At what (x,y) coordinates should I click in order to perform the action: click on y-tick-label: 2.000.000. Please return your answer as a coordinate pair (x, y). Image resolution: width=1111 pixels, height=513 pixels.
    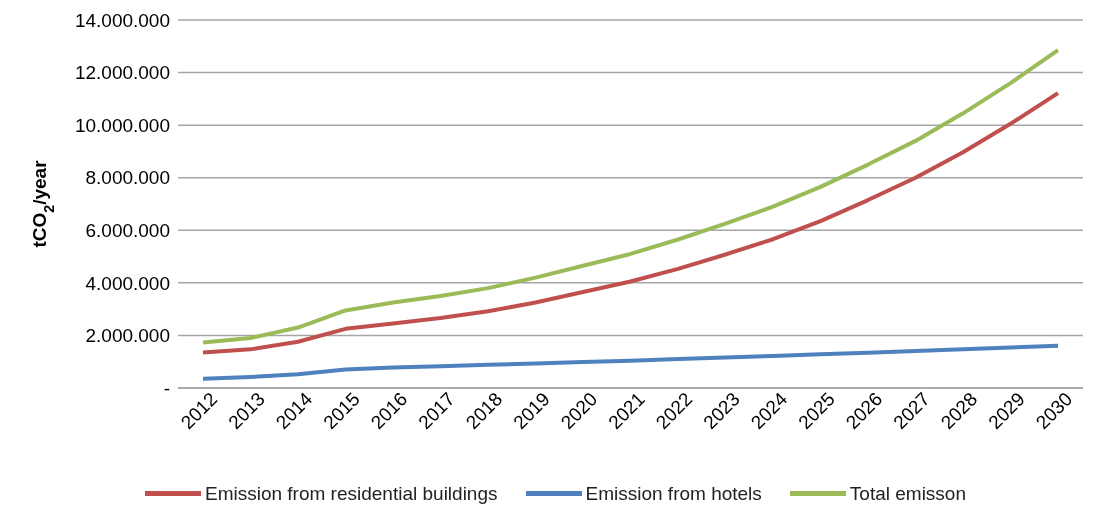
    Looking at the image, I should click on (127, 336).